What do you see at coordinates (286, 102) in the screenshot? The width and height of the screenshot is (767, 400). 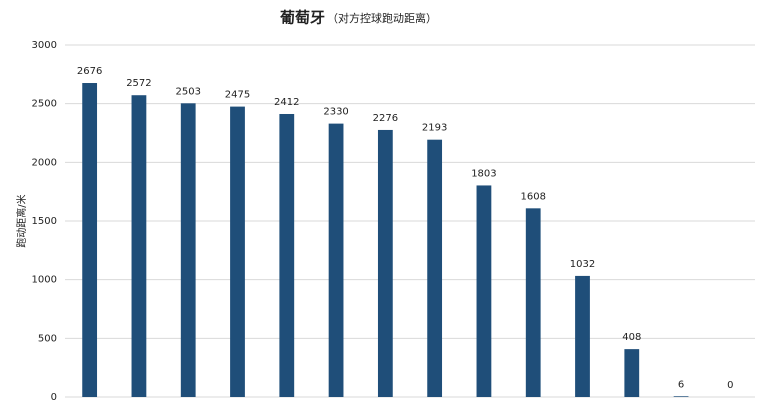 I see `data-label: 2412` at bounding box center [286, 102].